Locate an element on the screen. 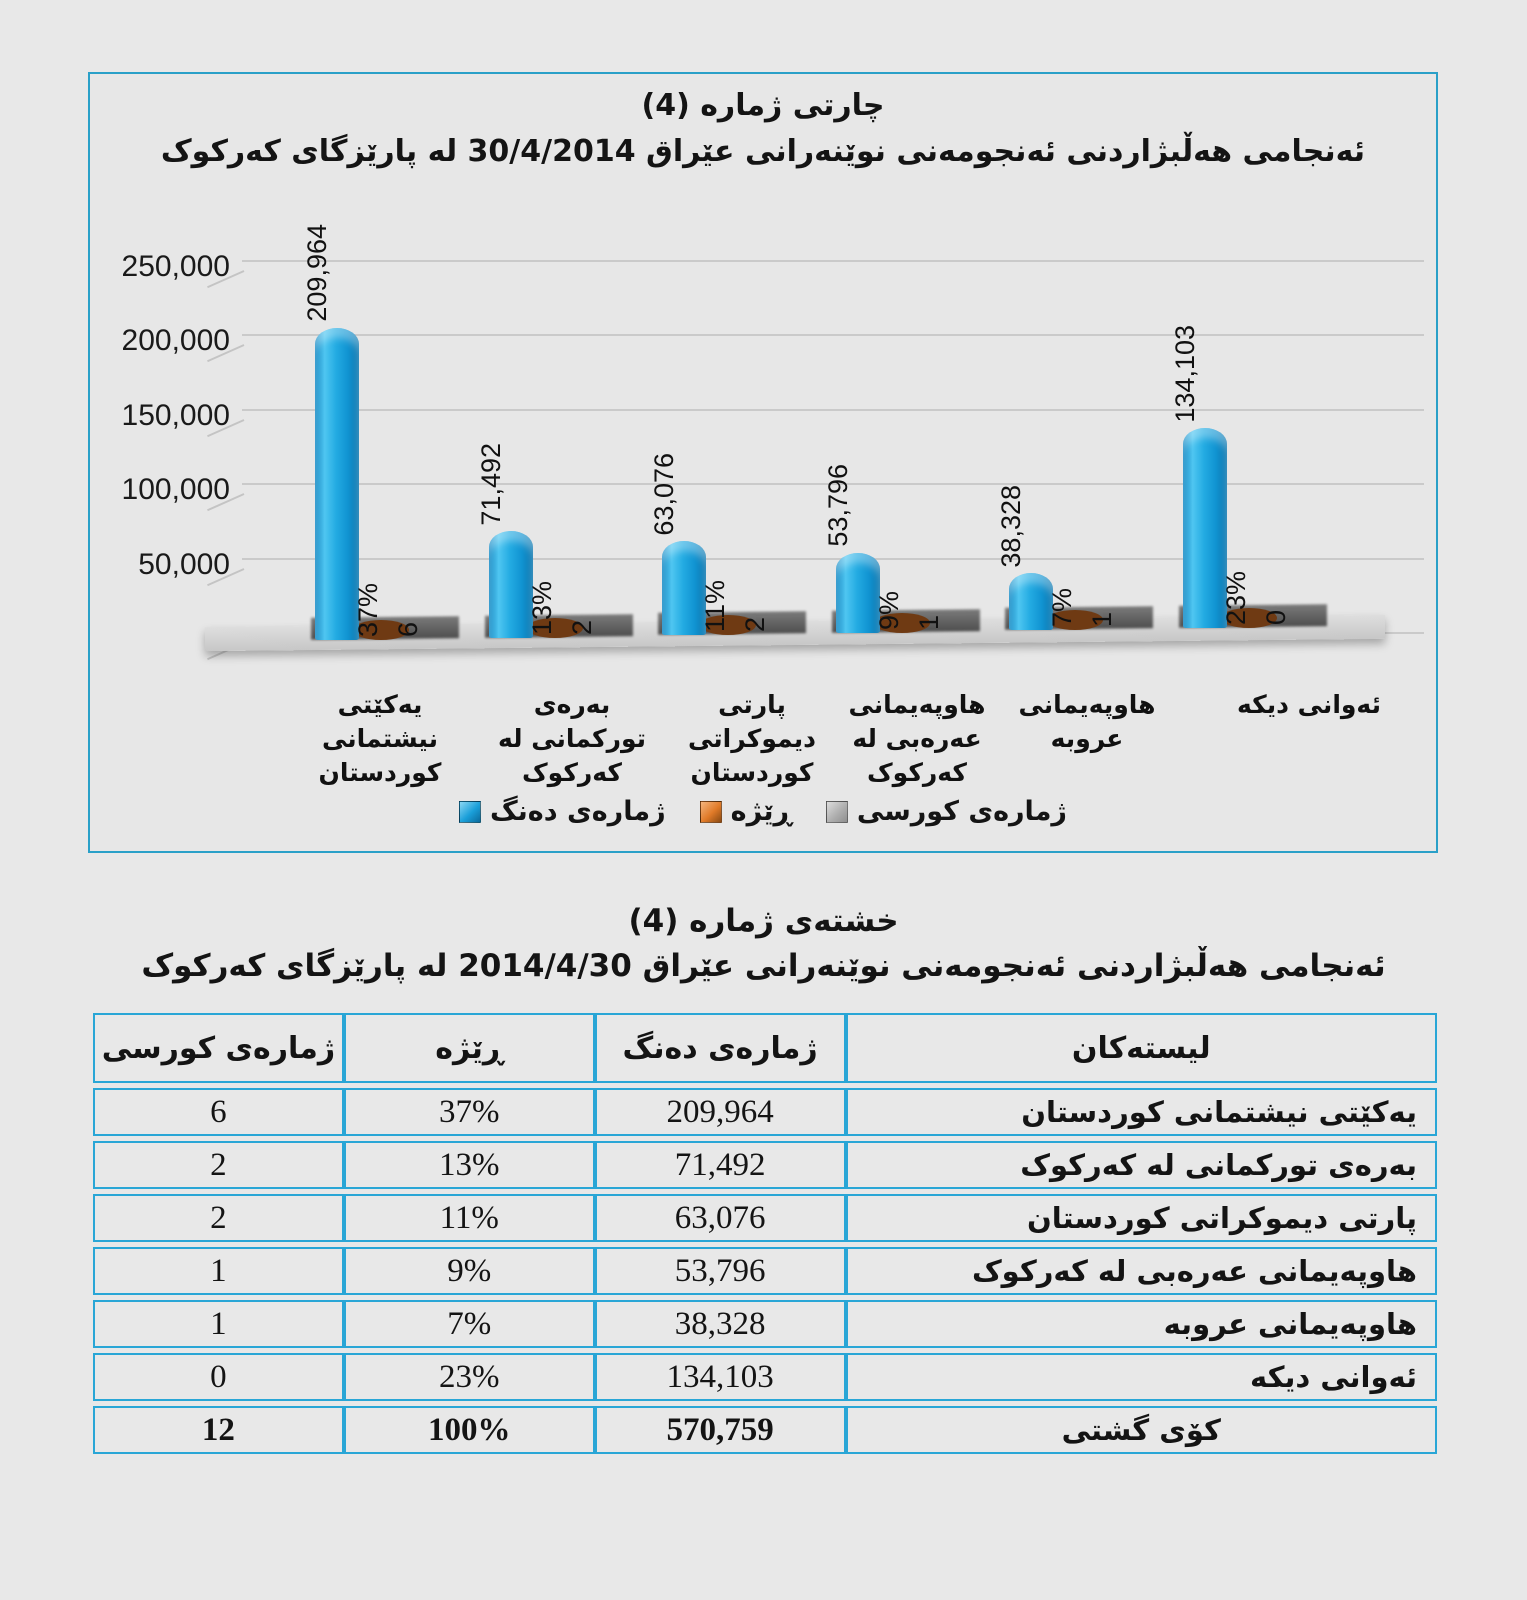 This screenshot has height=1600, width=1527. percent-value-label: 37% is located at coordinates (368, 609).